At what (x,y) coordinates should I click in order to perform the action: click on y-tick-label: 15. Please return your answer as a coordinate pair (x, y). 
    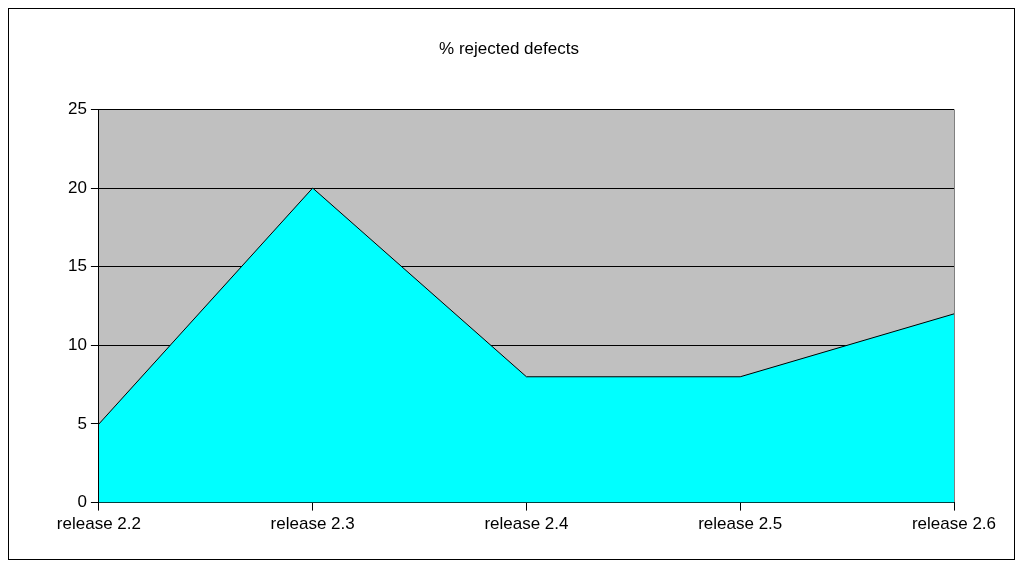
    Looking at the image, I should click on (77, 266).